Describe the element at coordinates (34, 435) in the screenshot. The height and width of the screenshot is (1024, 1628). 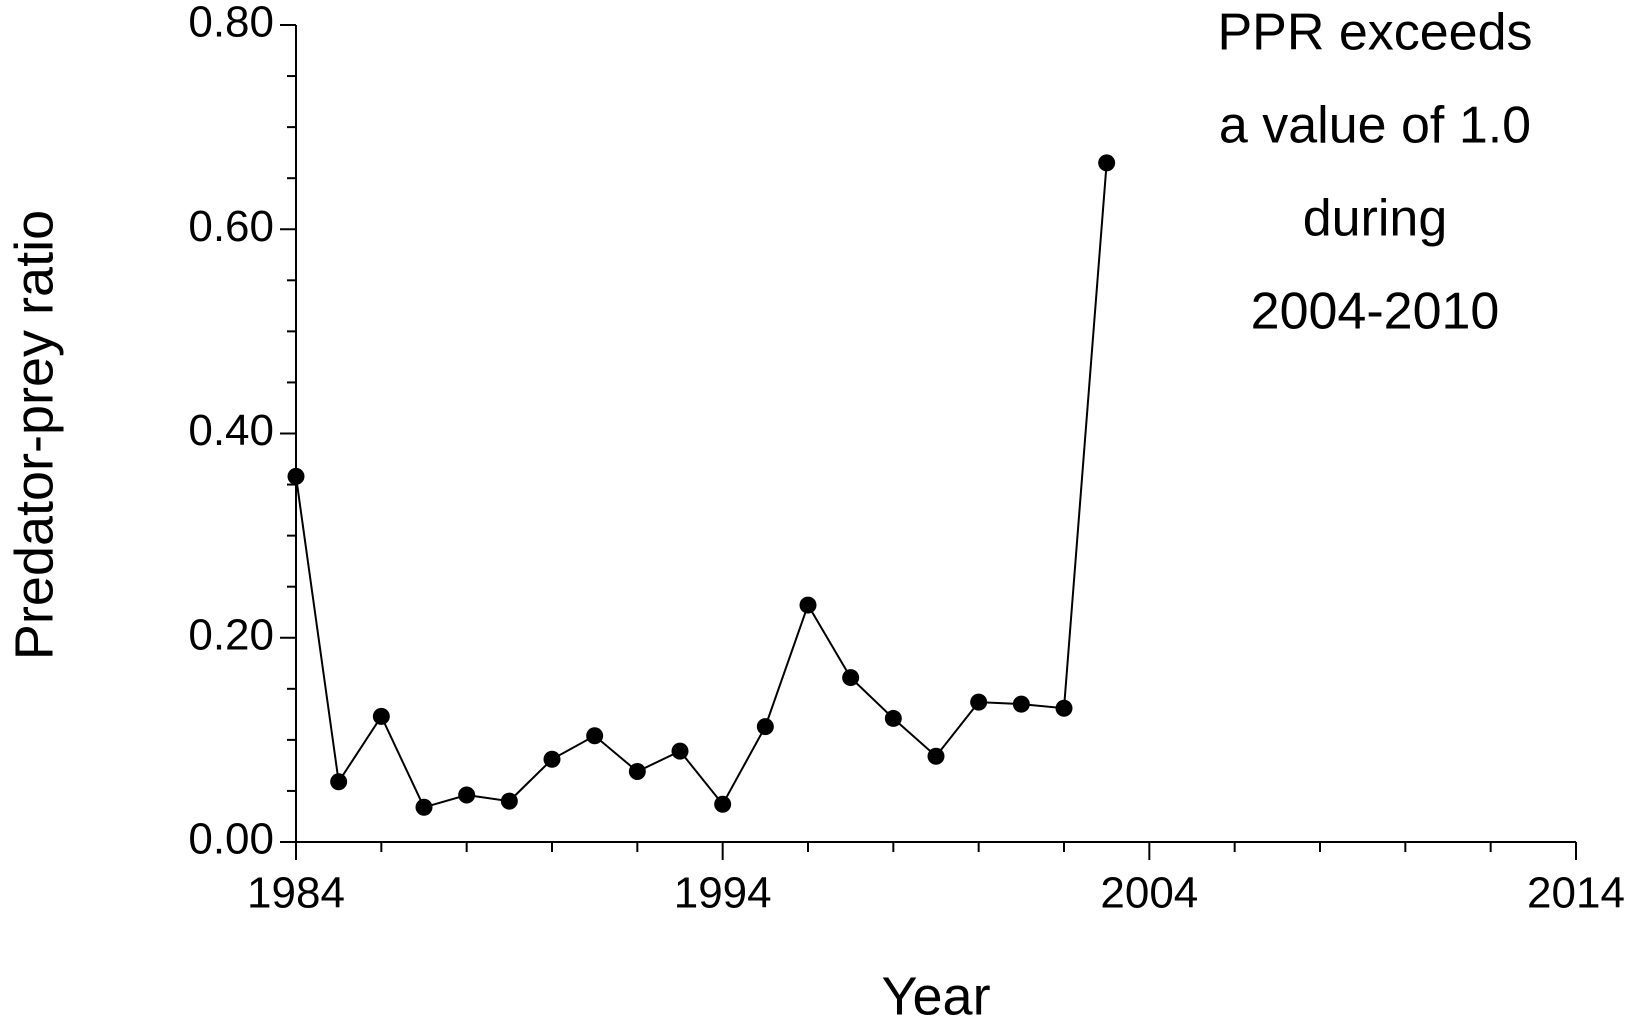
I see `y-axis-label: Predator-prey ratio` at that location.